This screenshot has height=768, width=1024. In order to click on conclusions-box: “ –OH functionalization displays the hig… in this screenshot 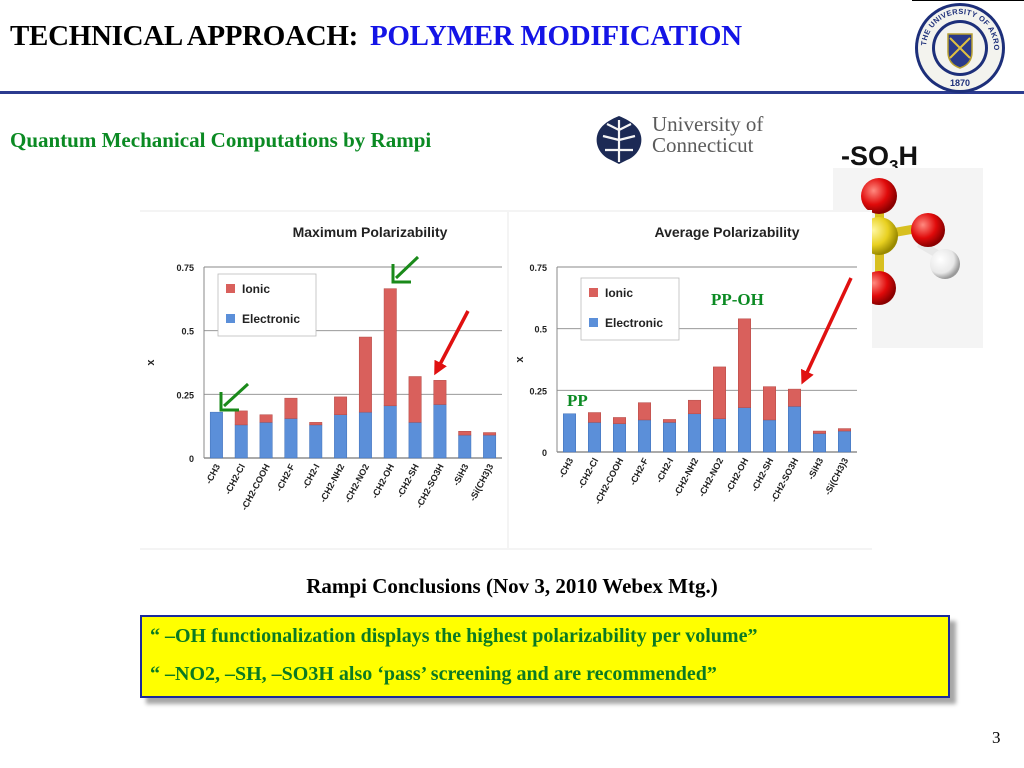, I will do `click(545, 656)`.